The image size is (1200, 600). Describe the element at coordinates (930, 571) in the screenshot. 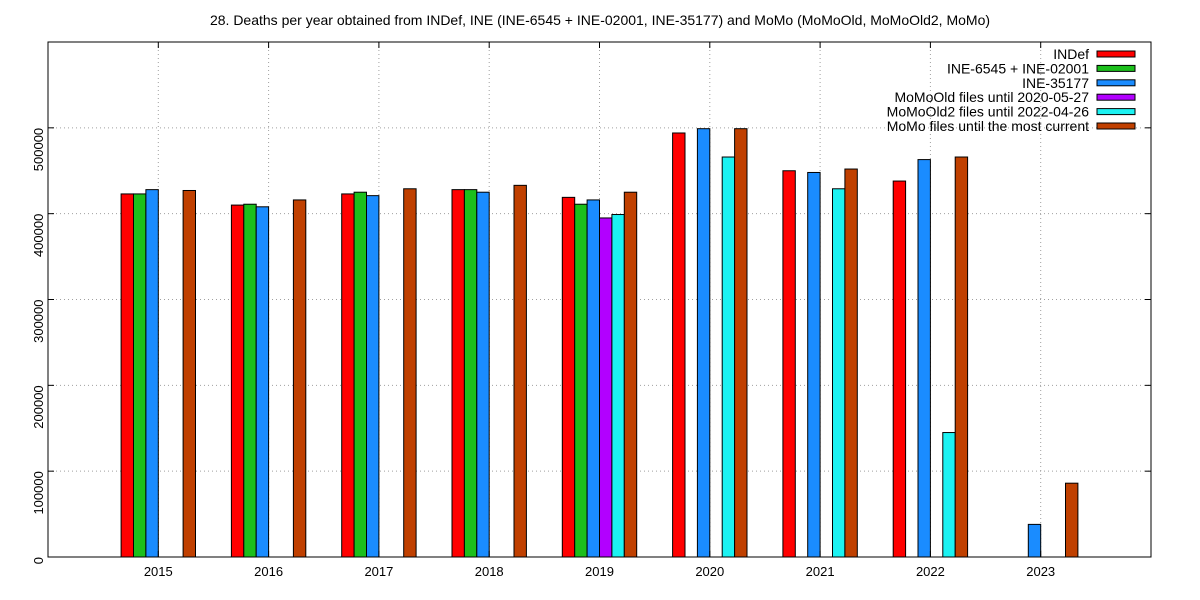

I see `x-tick-label: 2022` at that location.